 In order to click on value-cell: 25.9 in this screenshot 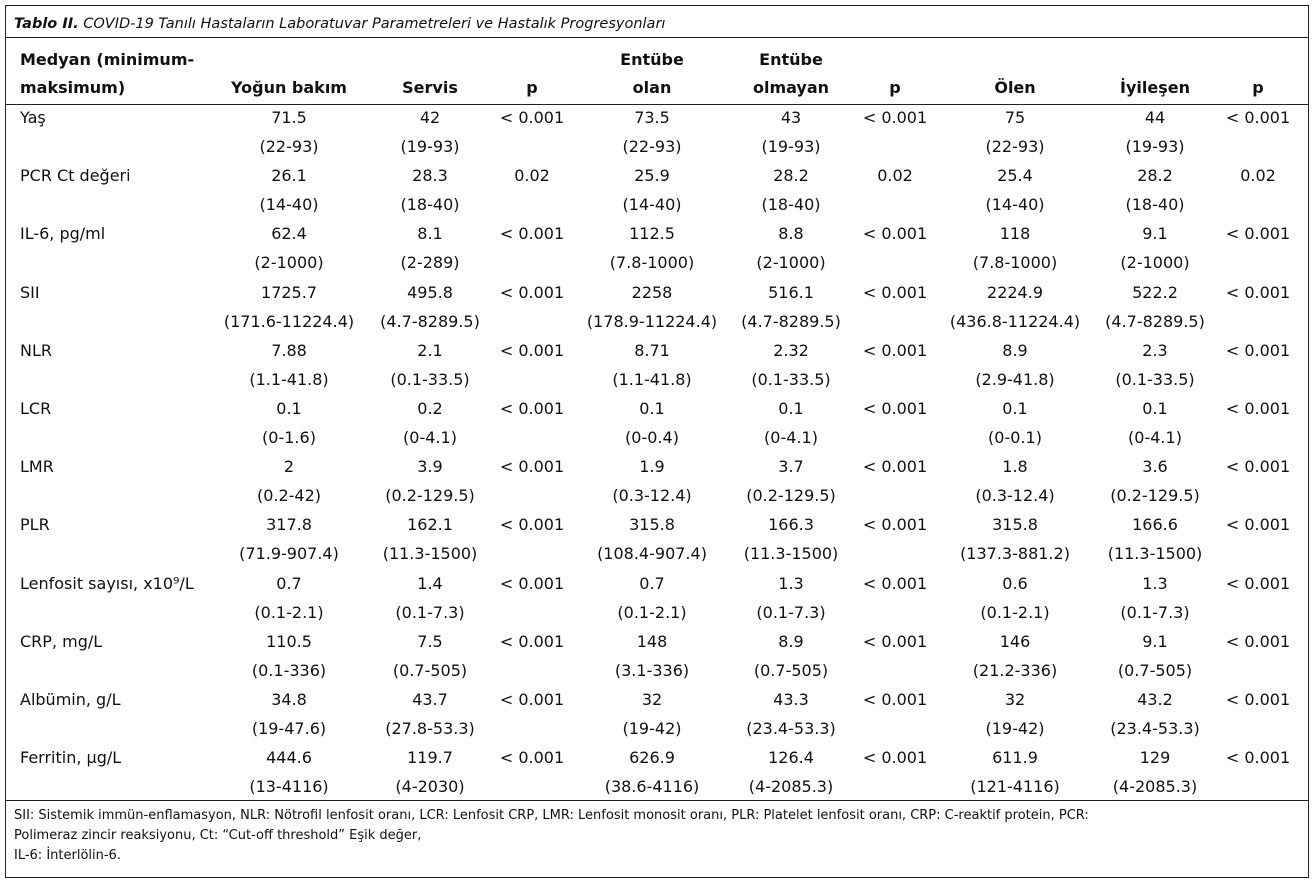, I will do `click(652, 176)`.